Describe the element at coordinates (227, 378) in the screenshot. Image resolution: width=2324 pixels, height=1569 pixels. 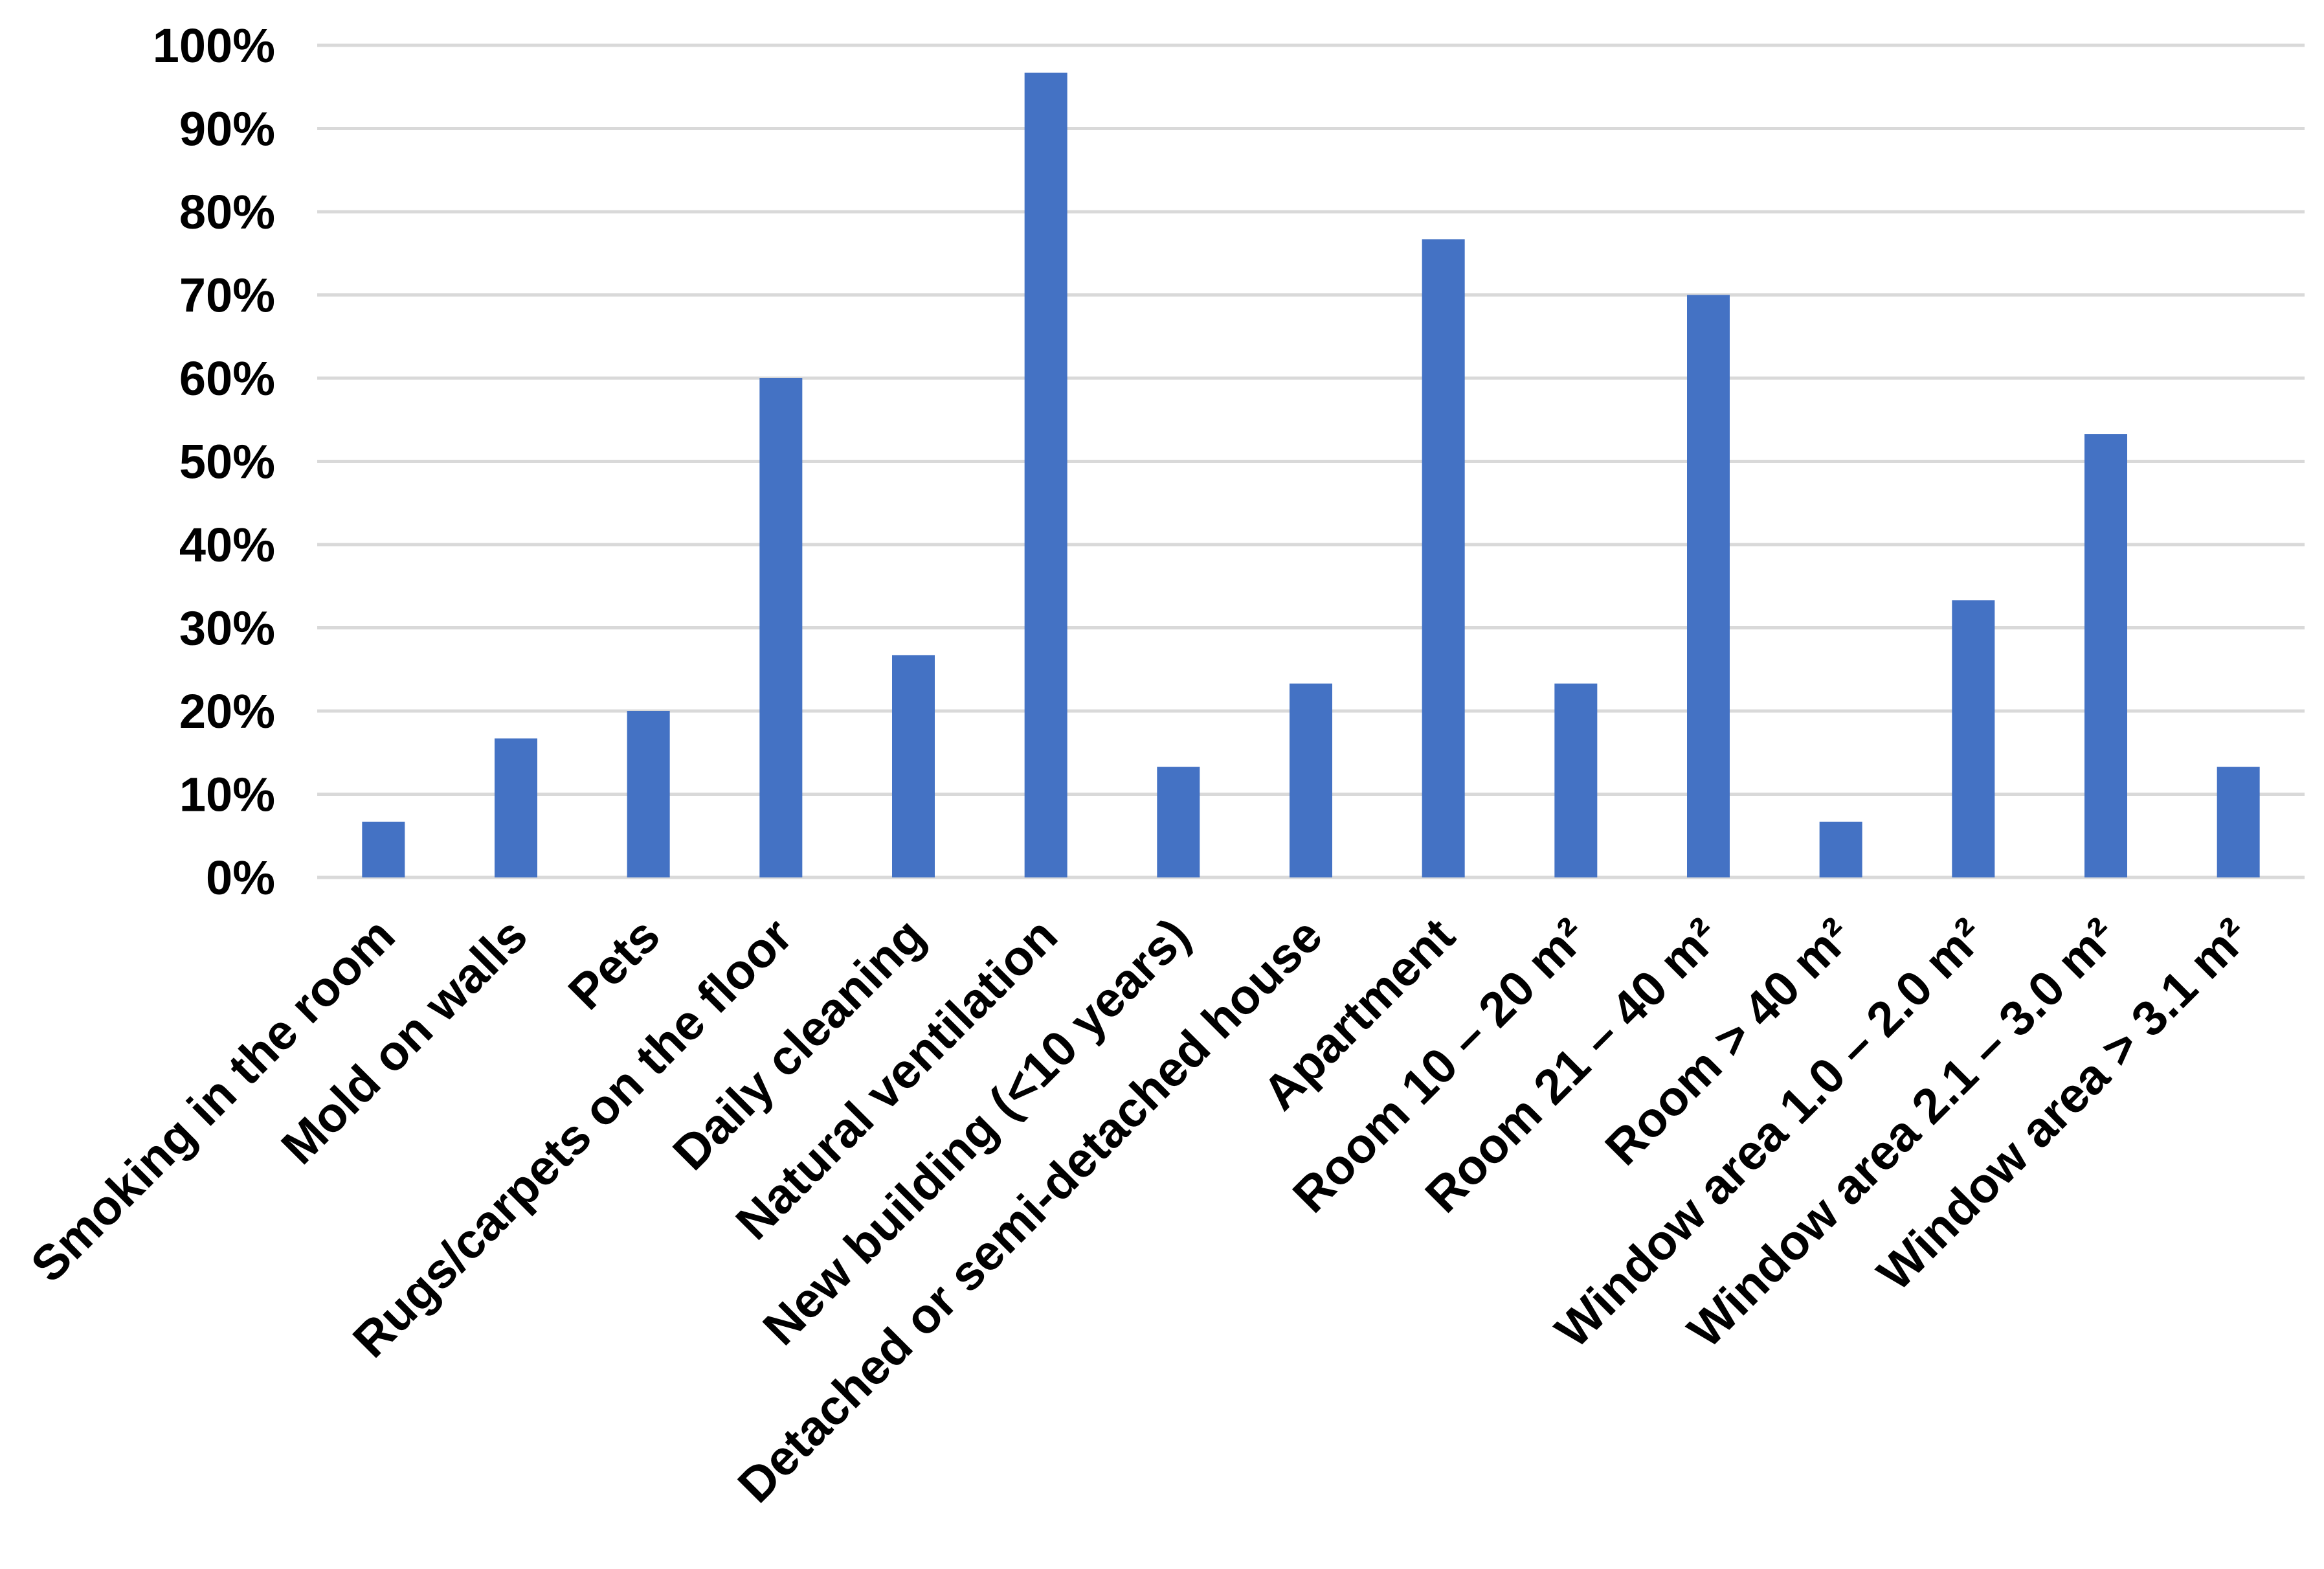
I see `y-tick-label: 60%` at that location.